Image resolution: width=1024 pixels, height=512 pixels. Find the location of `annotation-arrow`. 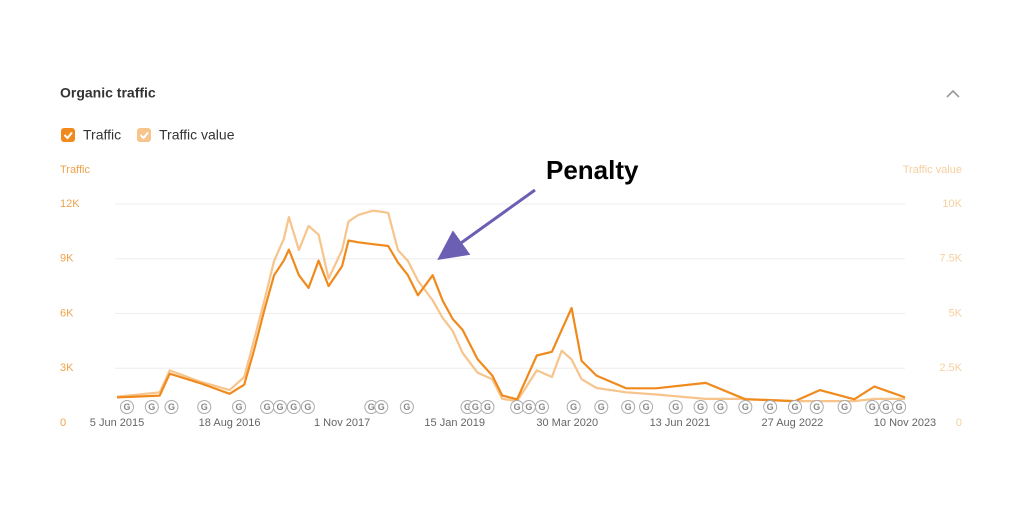

annotation-arrow is located at coordinates (486, 224).